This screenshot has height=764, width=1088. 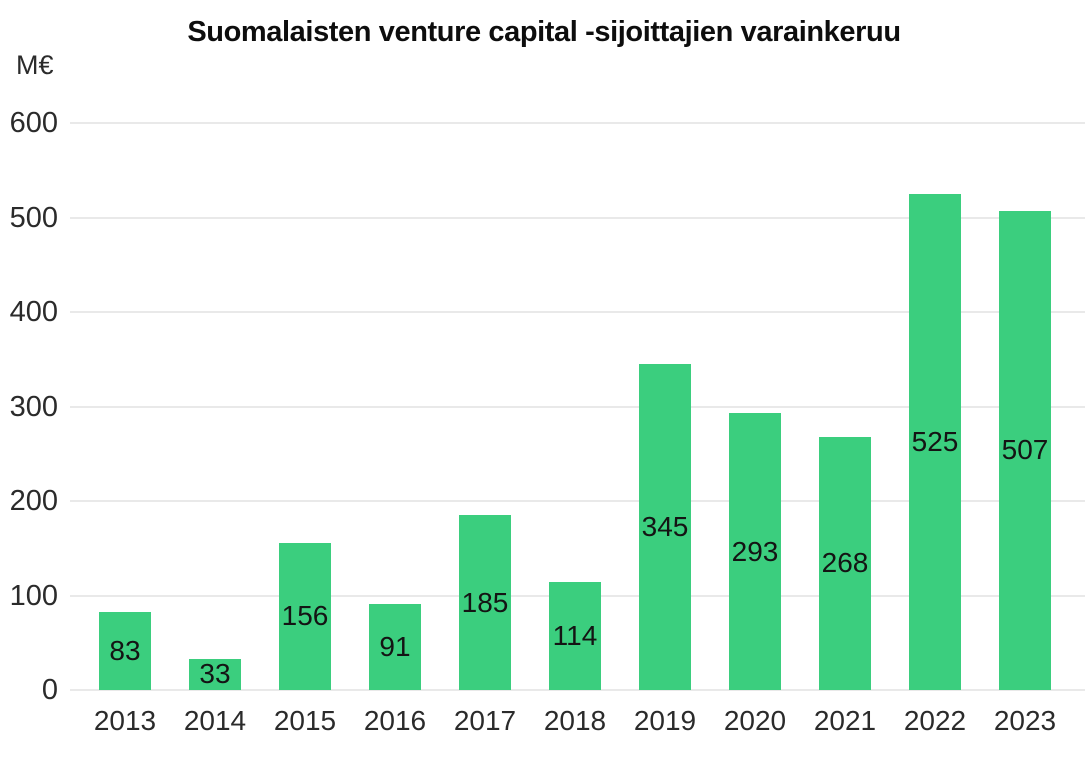 I want to click on bar-value-label-2015: 156, so click(x=305, y=616).